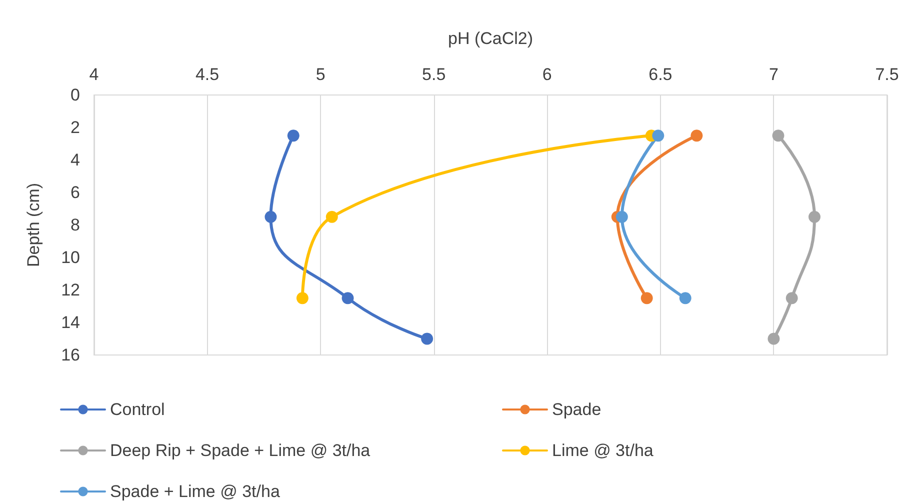  I want to click on y-tick-label: 10, so click(70, 257).